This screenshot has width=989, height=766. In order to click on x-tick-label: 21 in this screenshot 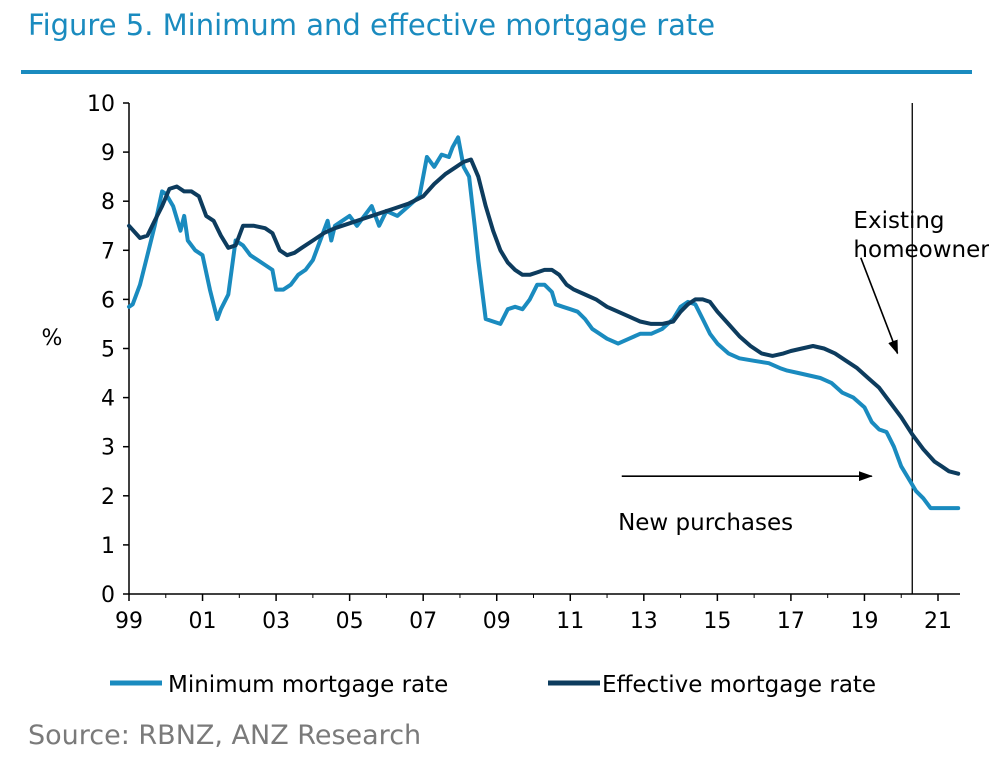, I will do `click(938, 621)`.